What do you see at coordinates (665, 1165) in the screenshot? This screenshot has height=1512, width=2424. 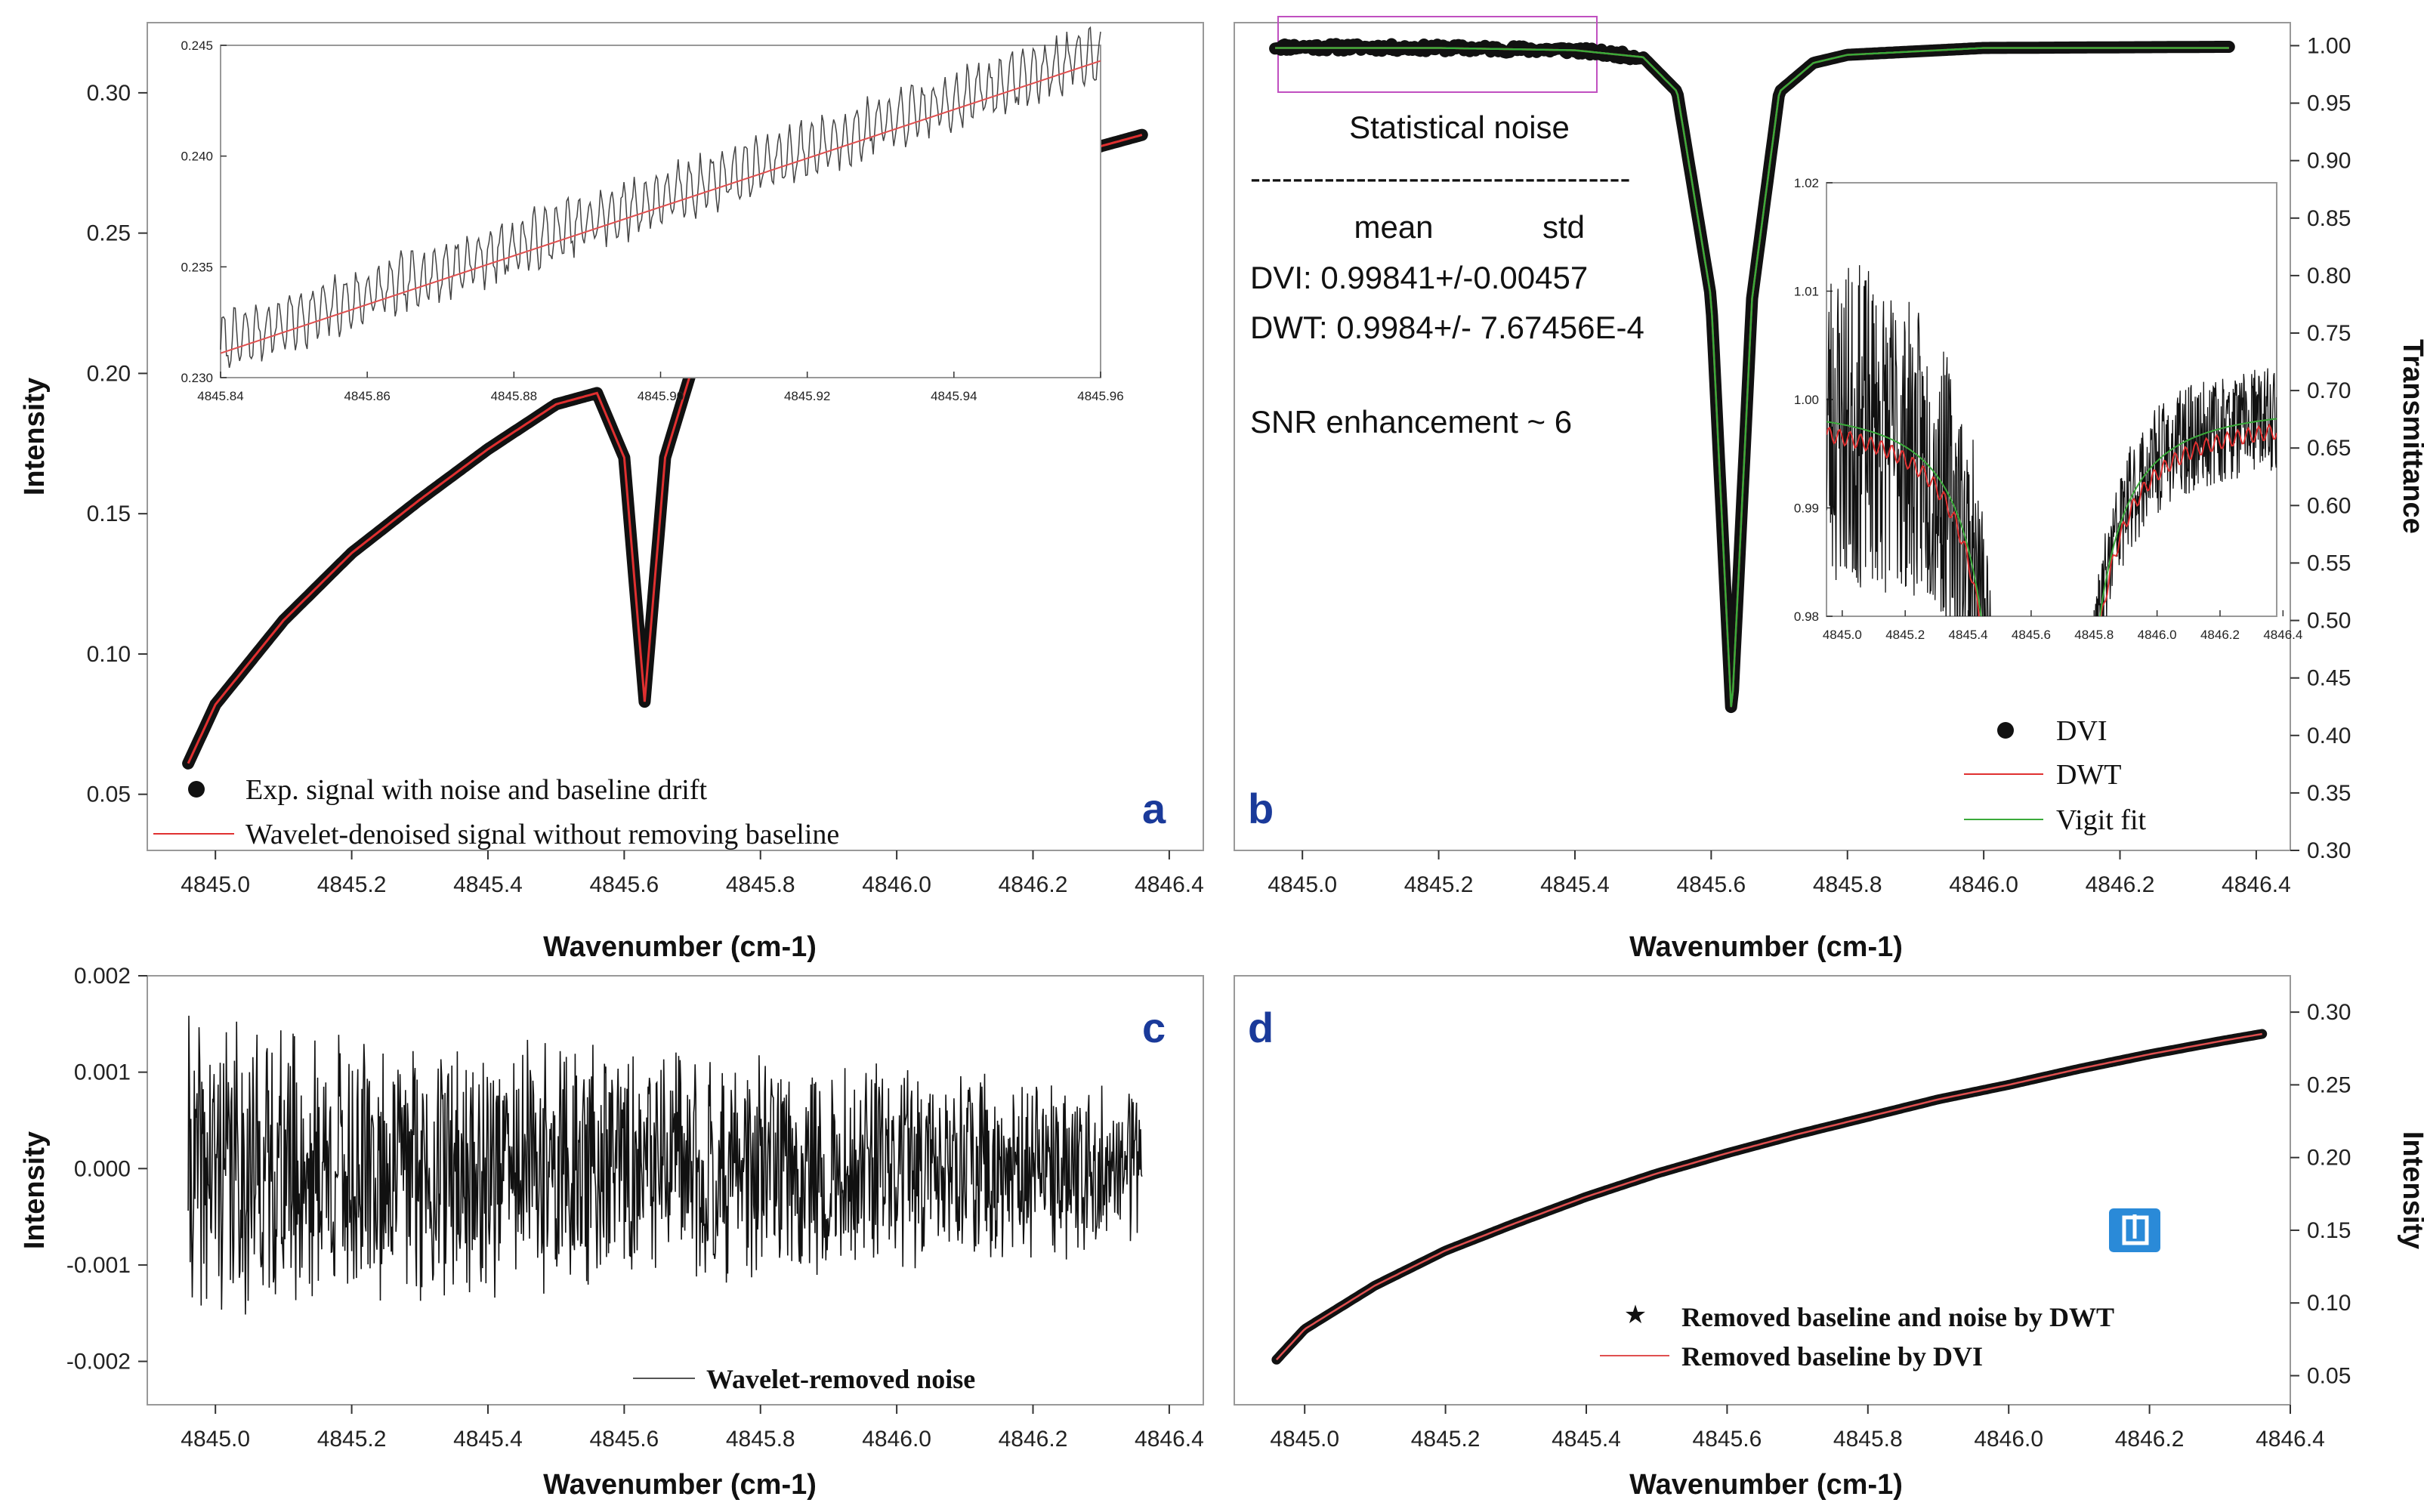 I see `panel-c-data` at bounding box center [665, 1165].